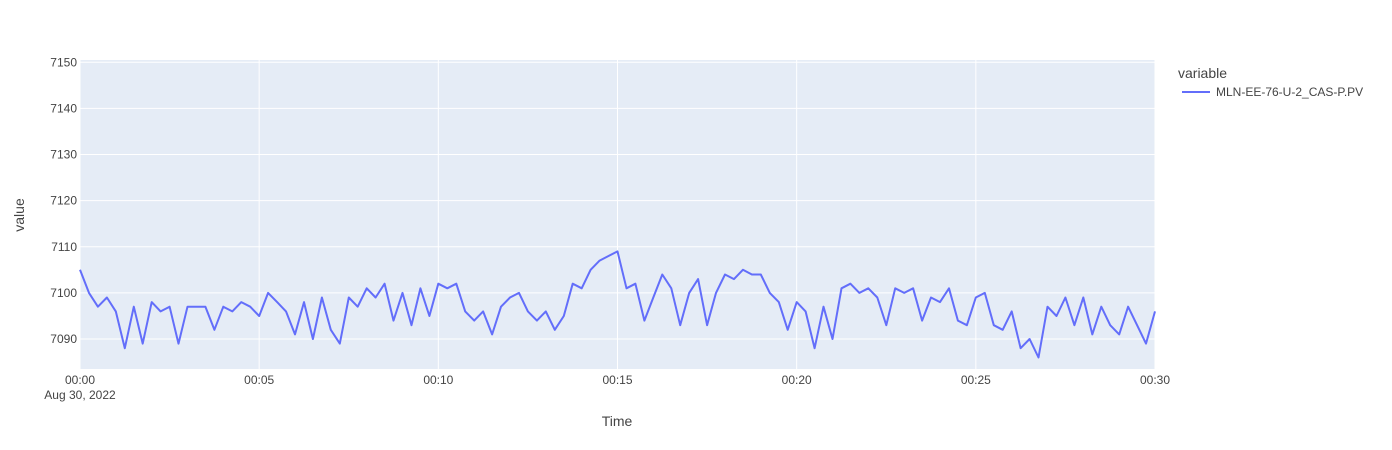 The width and height of the screenshot is (1392, 450). I want to click on x-tick-label: 00:05, so click(259, 380).